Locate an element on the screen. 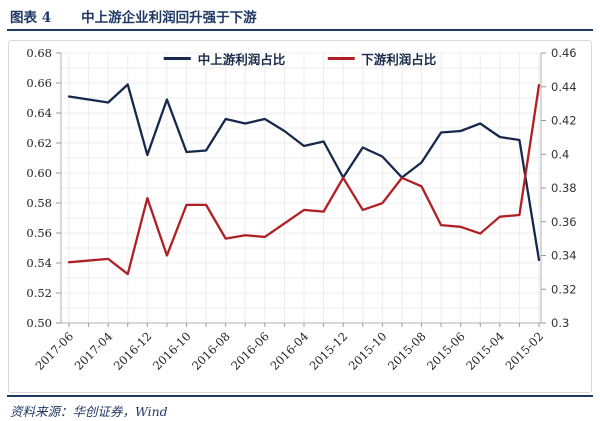  right-axis-label: 0.38 is located at coordinates (564, 188).